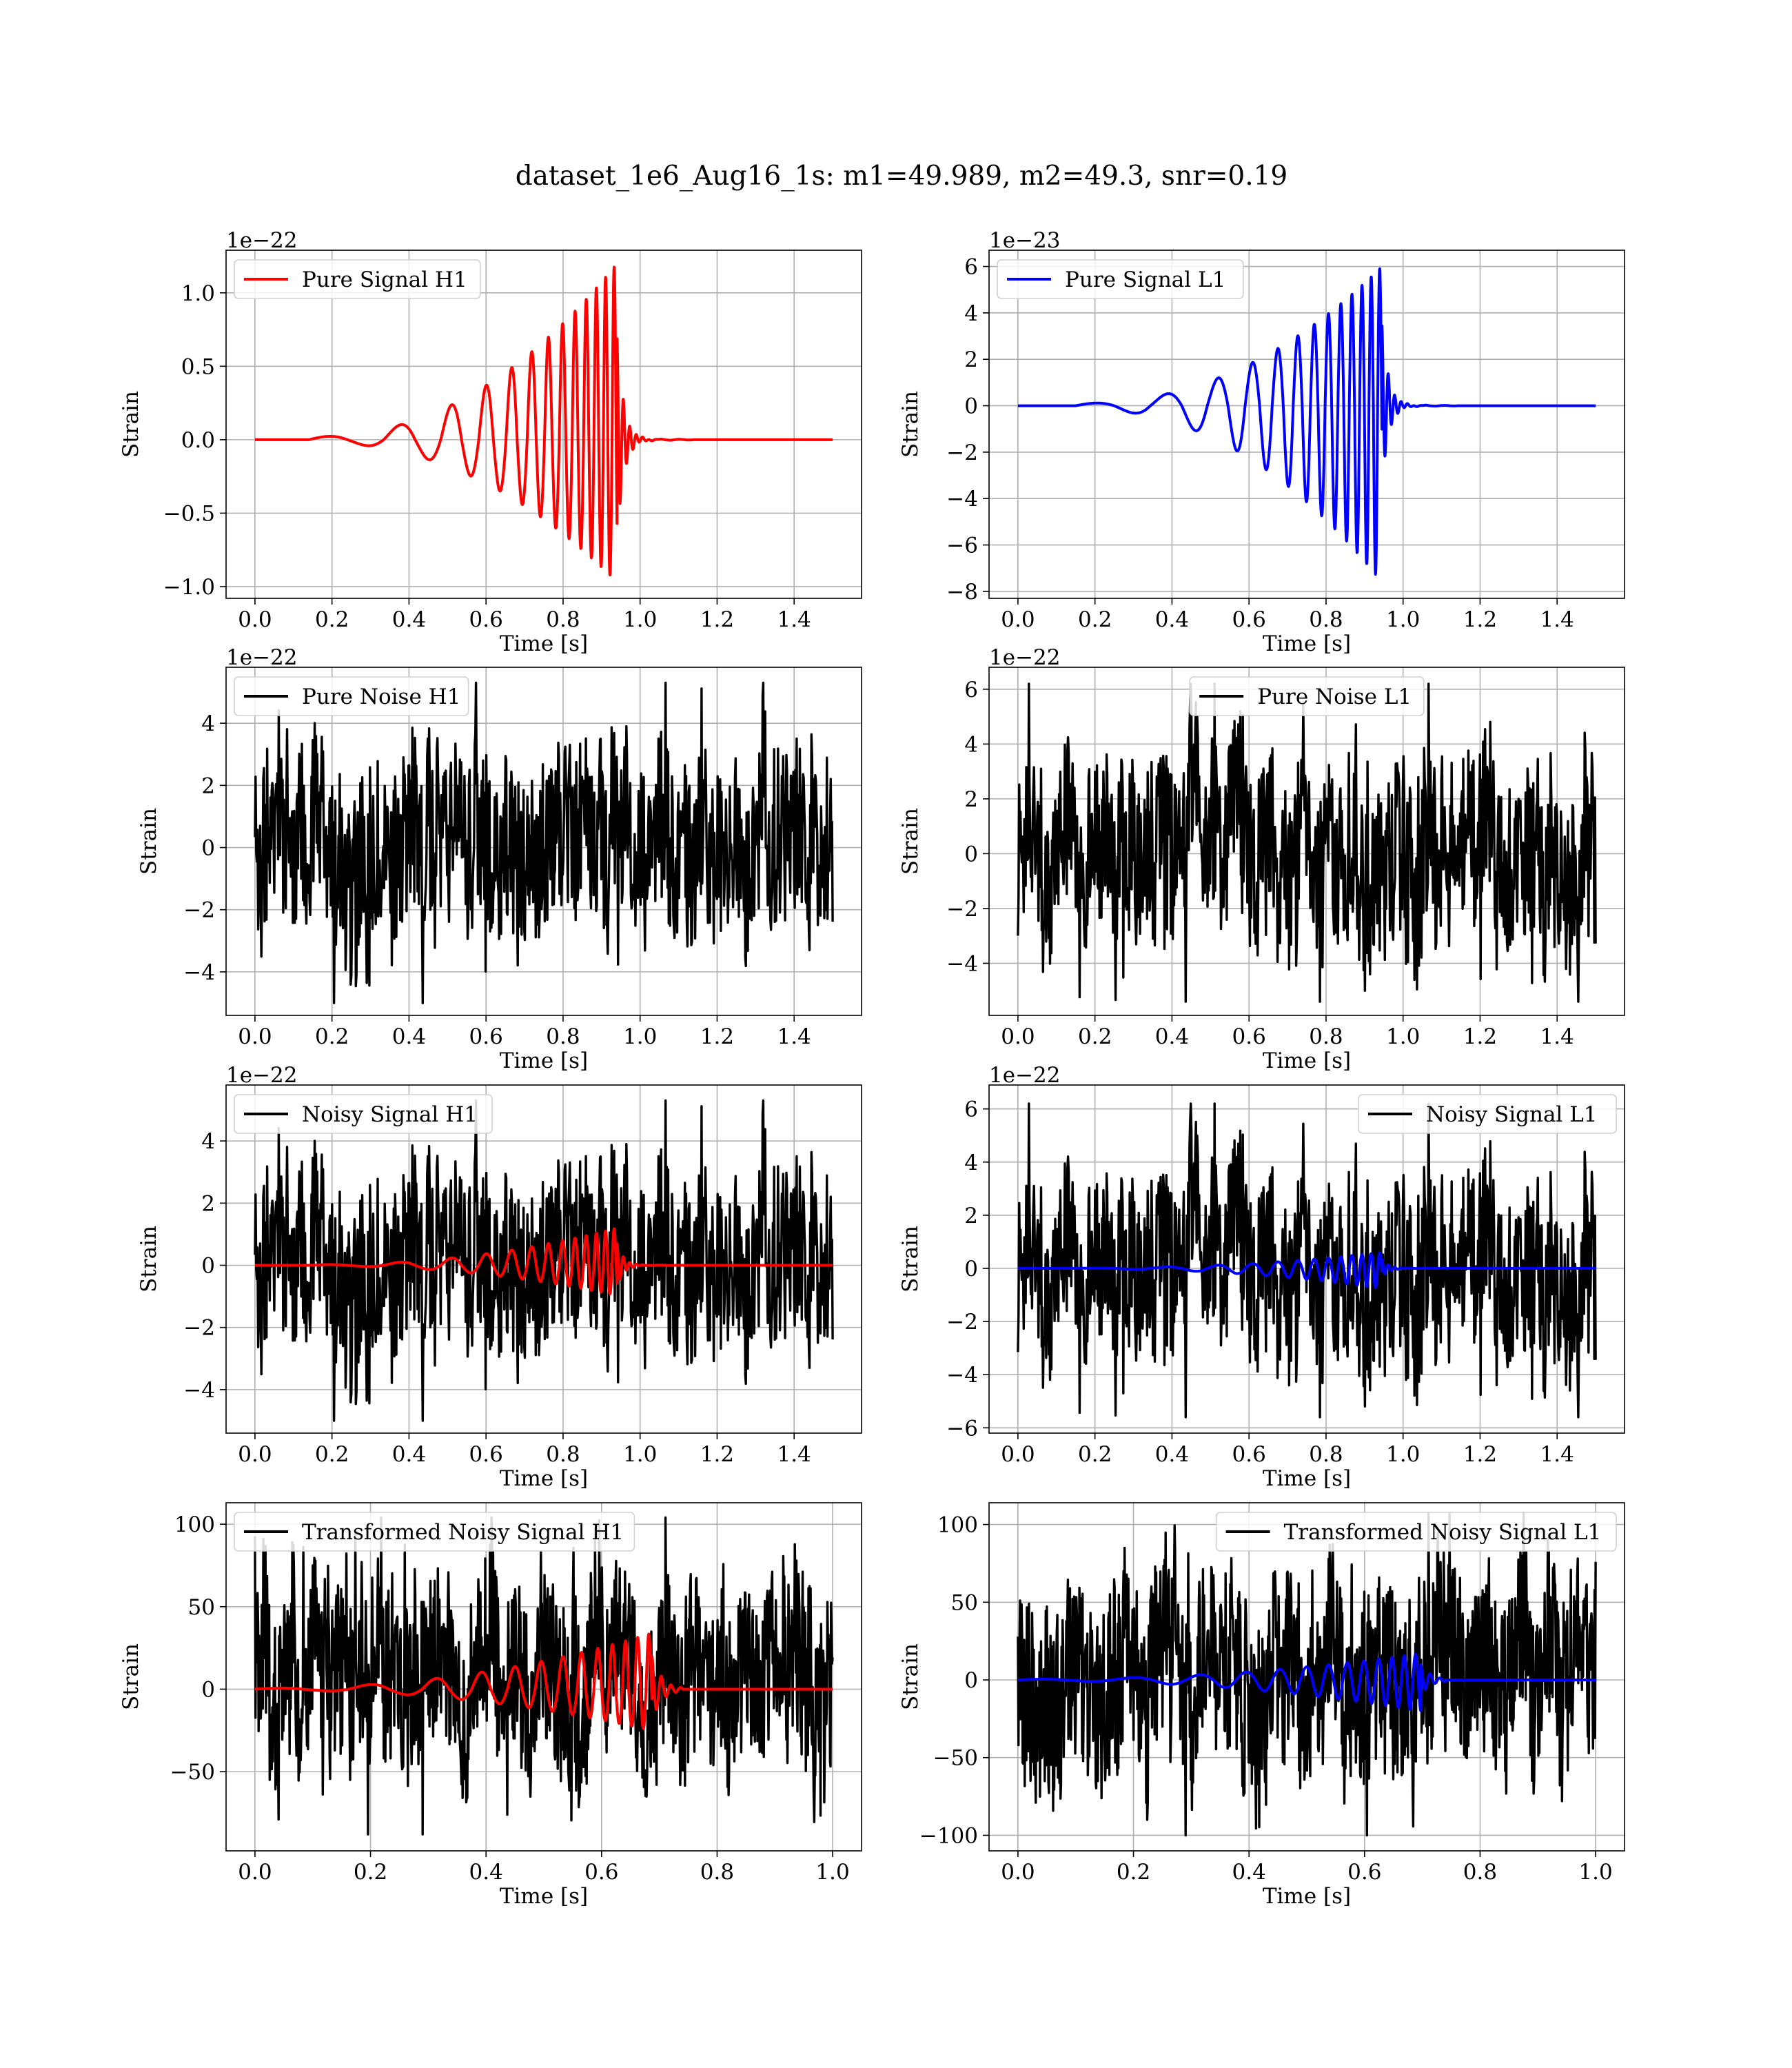  I want to click on legend: Transformed Noisy Signal L1, so click(1416, 1532).